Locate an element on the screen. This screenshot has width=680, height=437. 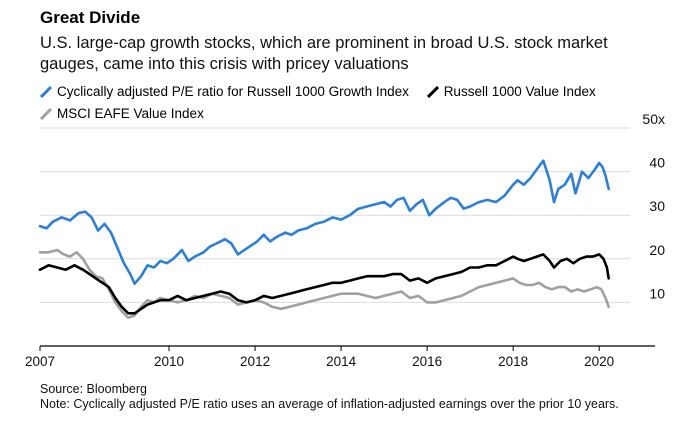
y-tick-label: 50x is located at coordinates (653, 119).